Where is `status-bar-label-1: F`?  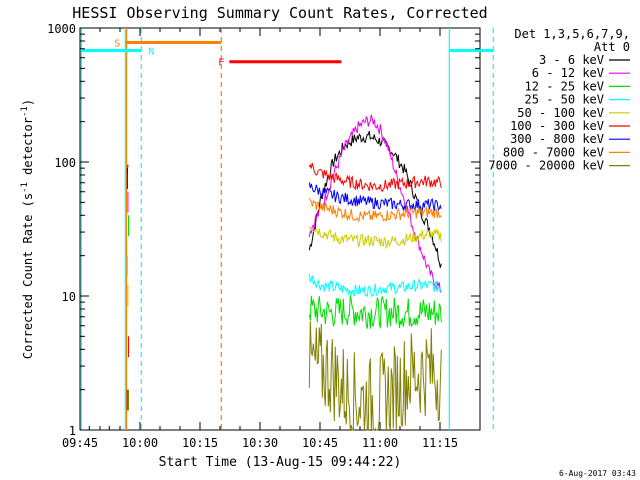
status-bar-label-1: F is located at coordinates (221, 63).